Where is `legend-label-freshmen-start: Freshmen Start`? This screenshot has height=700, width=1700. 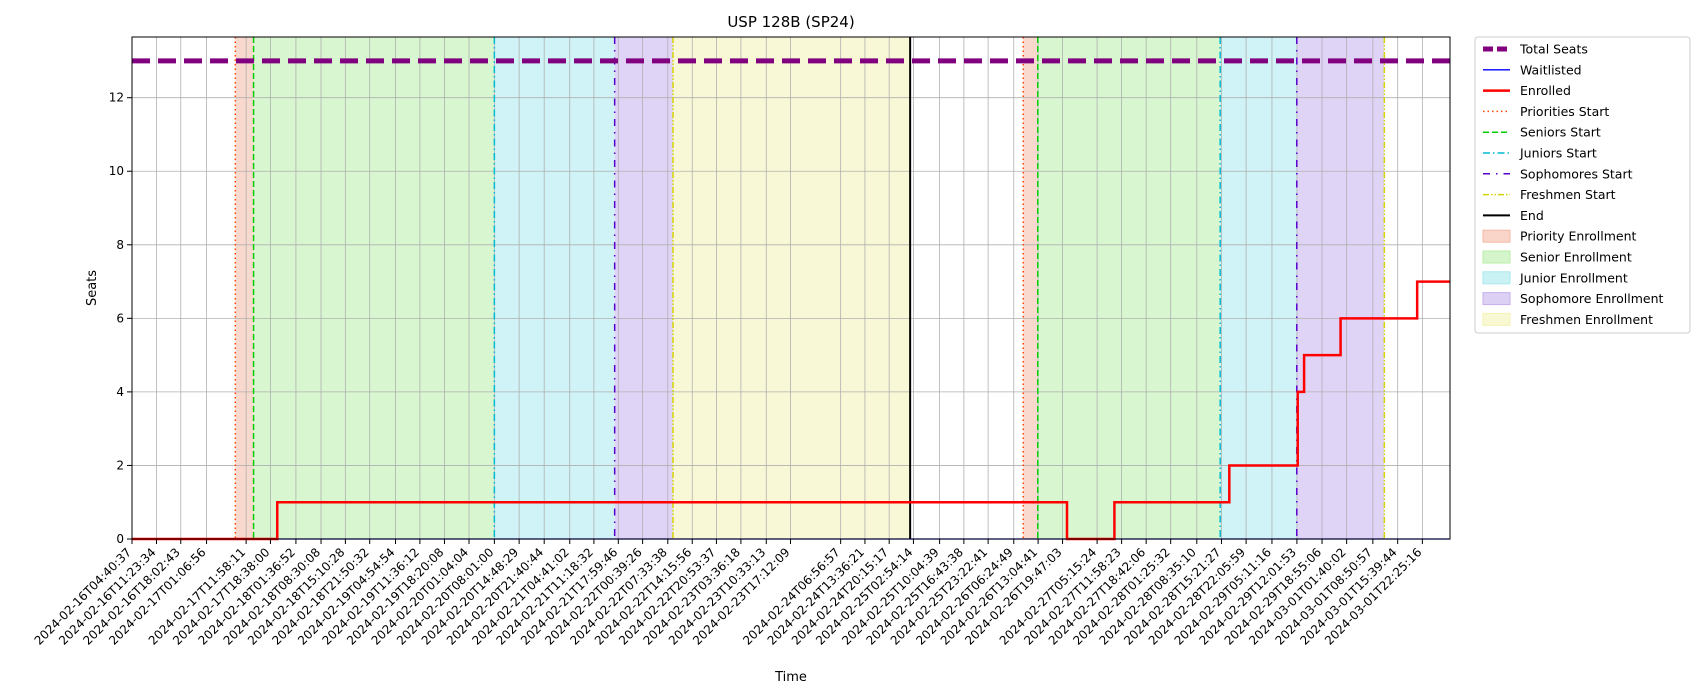
legend-label-freshmen-start: Freshmen Start is located at coordinates (1568, 194).